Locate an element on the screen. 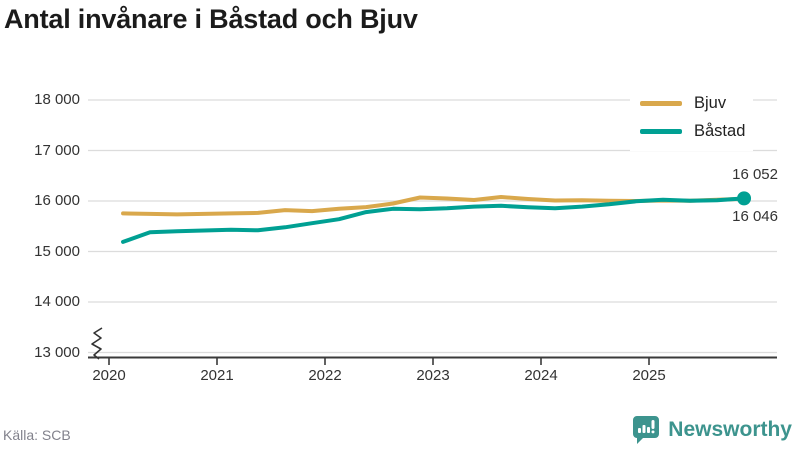 The height and width of the screenshot is (450, 800). series-line-båstad is located at coordinates (434, 220).